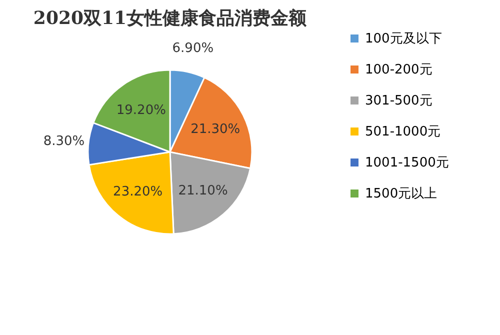 This screenshot has height=335, width=500. Describe the element at coordinates (403, 132) in the screenshot. I see `legend-label: 501-1000元` at that location.